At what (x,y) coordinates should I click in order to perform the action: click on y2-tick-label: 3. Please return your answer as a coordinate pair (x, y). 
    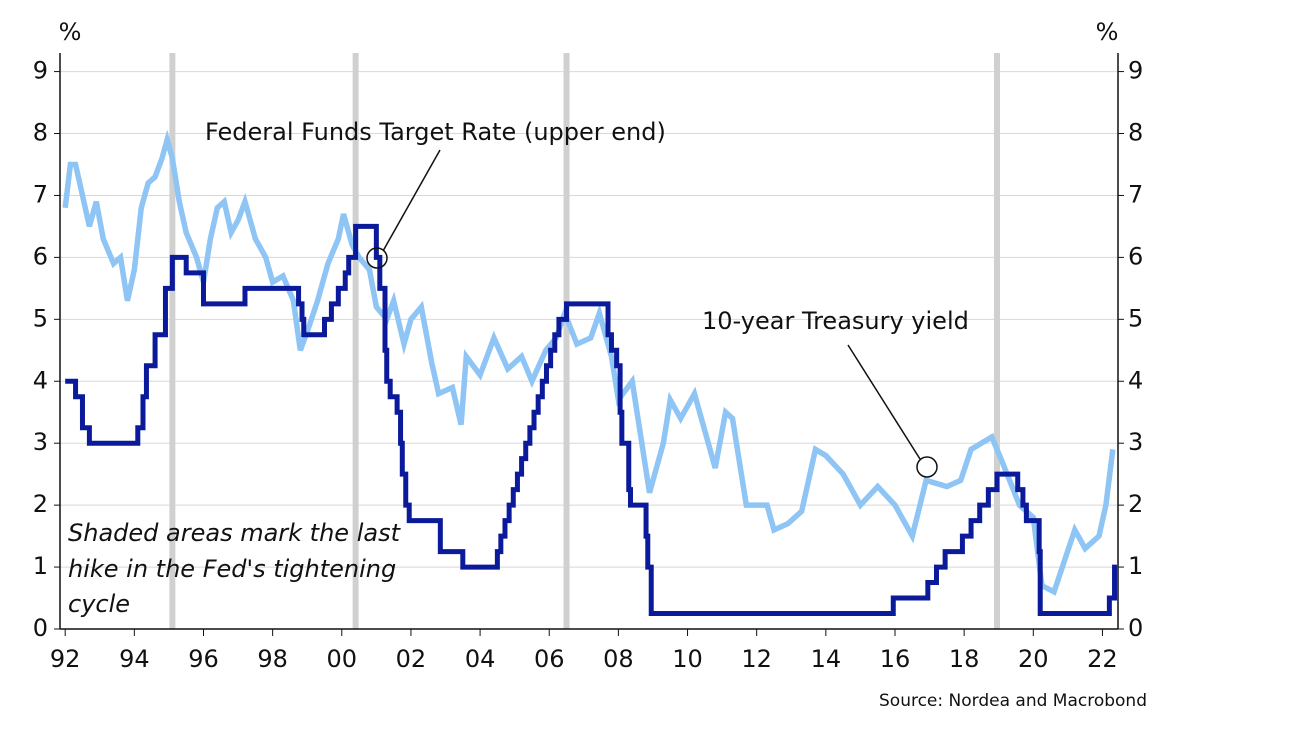
    Looking at the image, I should click on (1135, 442).